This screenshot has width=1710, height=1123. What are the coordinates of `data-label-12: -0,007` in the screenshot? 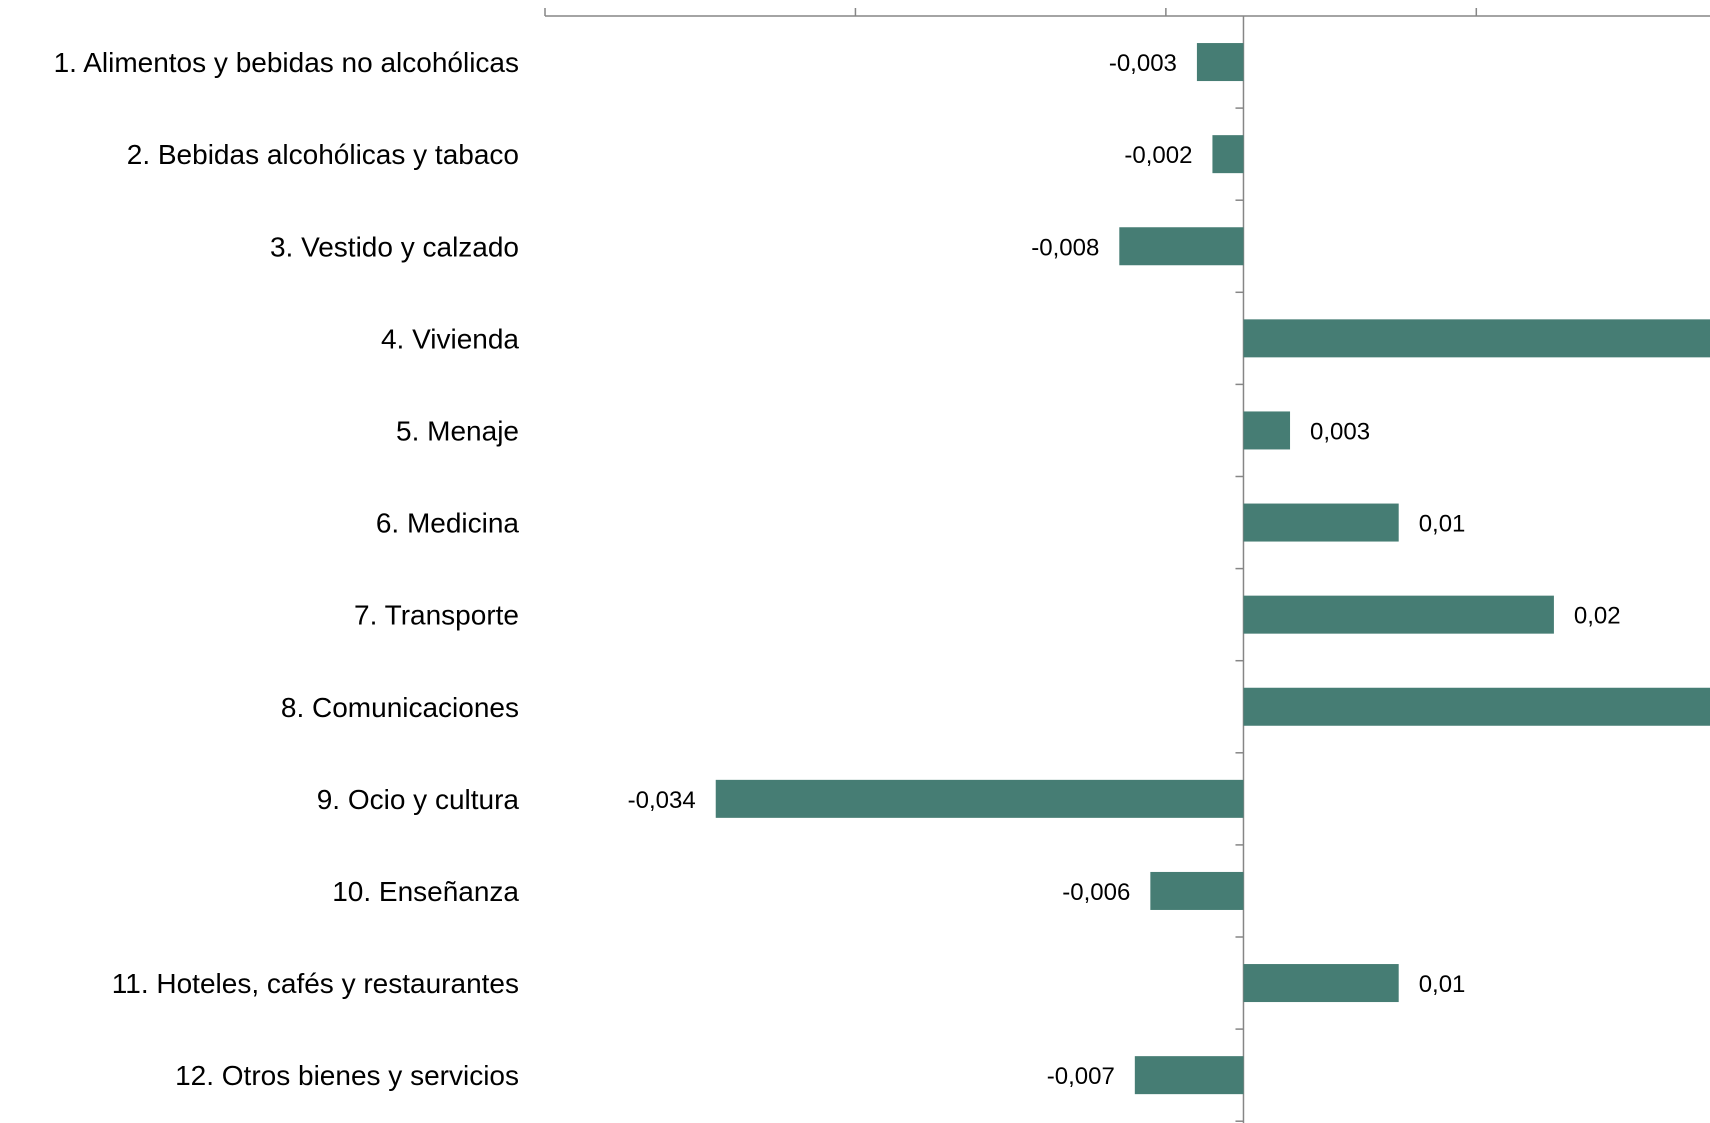 It's located at (1081, 1076).